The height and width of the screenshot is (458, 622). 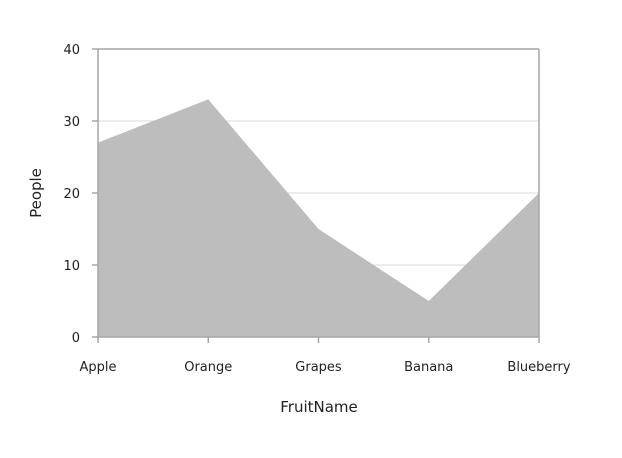 What do you see at coordinates (538, 367) in the screenshot?
I see `x-tick-label-blueberry: Blueberry` at bounding box center [538, 367].